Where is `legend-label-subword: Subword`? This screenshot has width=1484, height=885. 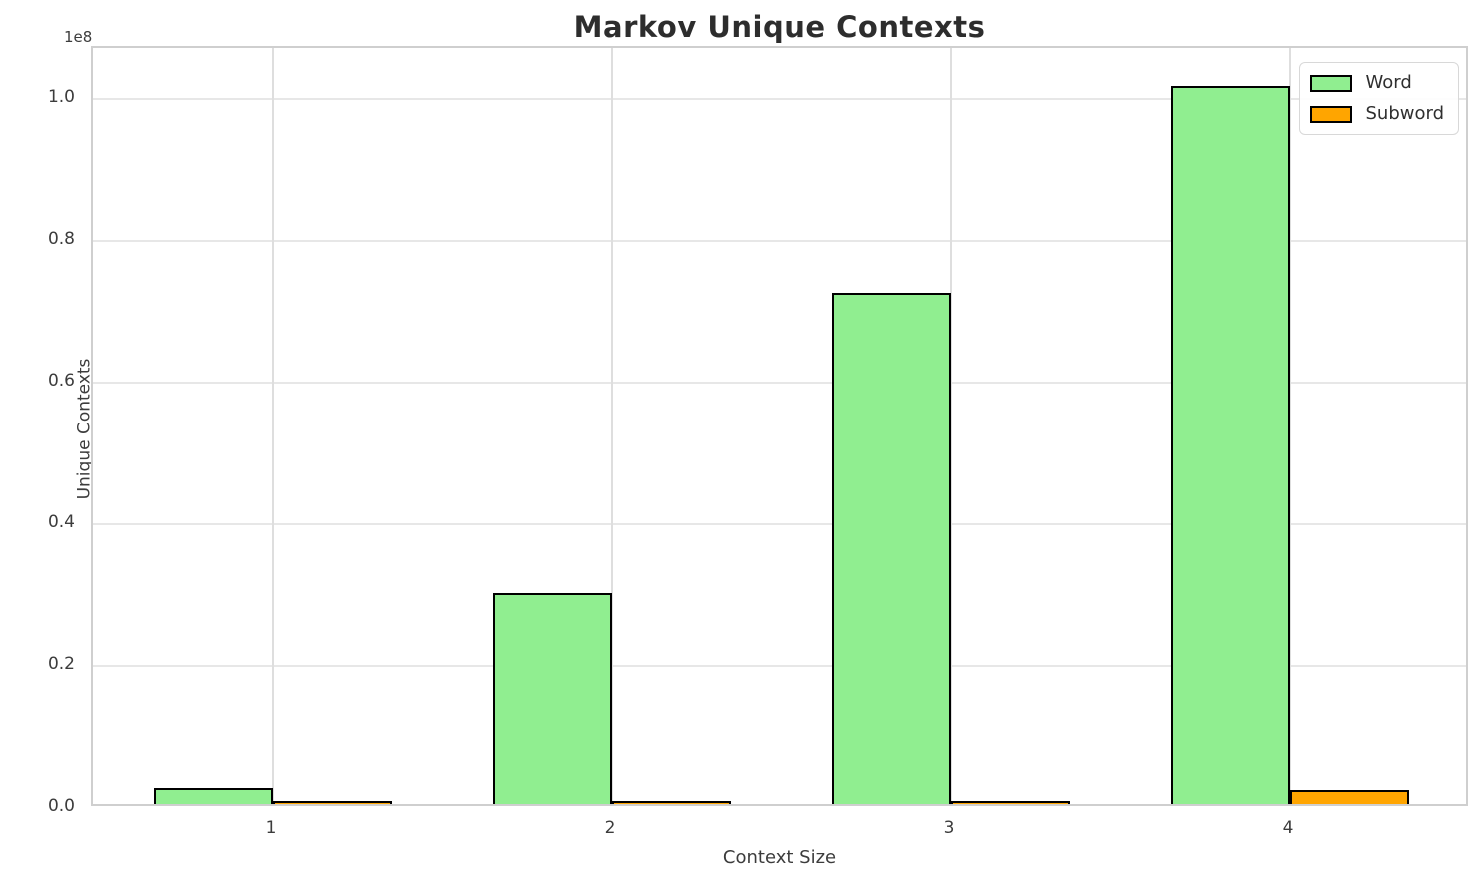 legend-label-subword: Subword is located at coordinates (1404, 113).